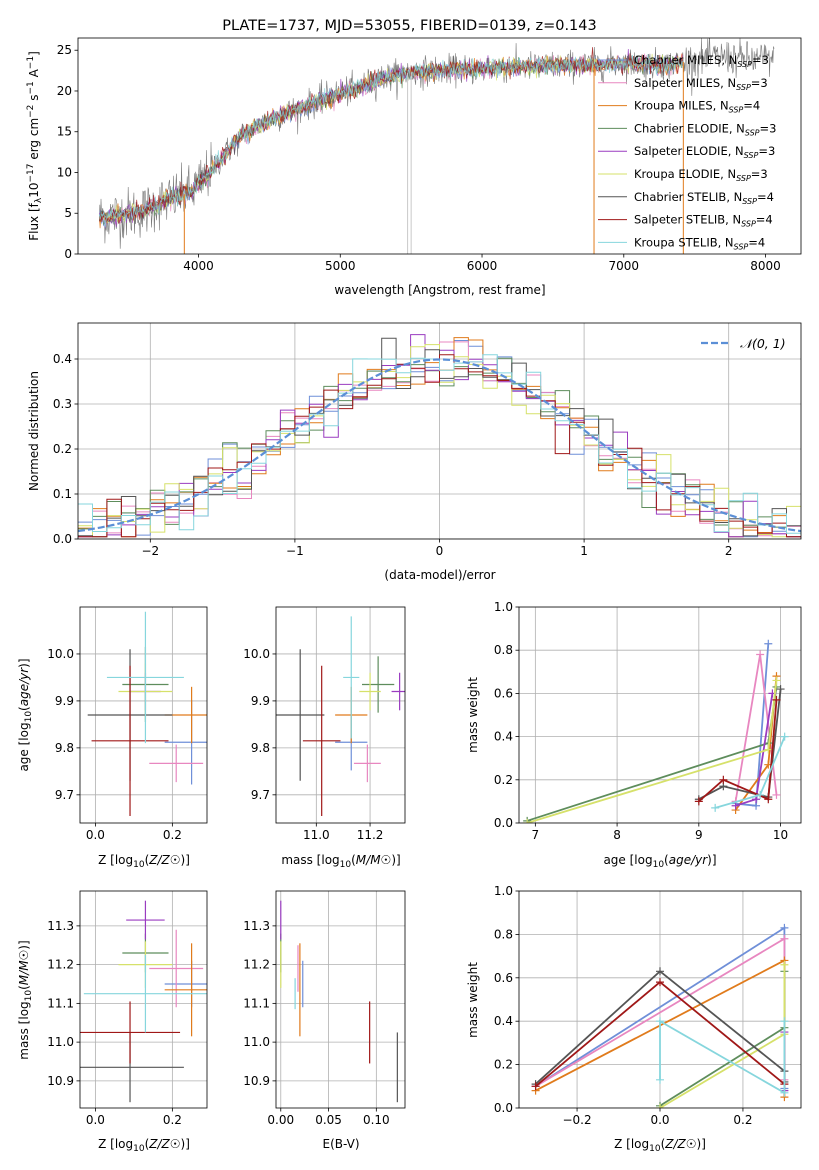  I want to click on weight-line-age-salpeter-stelib, so click(738, 751).